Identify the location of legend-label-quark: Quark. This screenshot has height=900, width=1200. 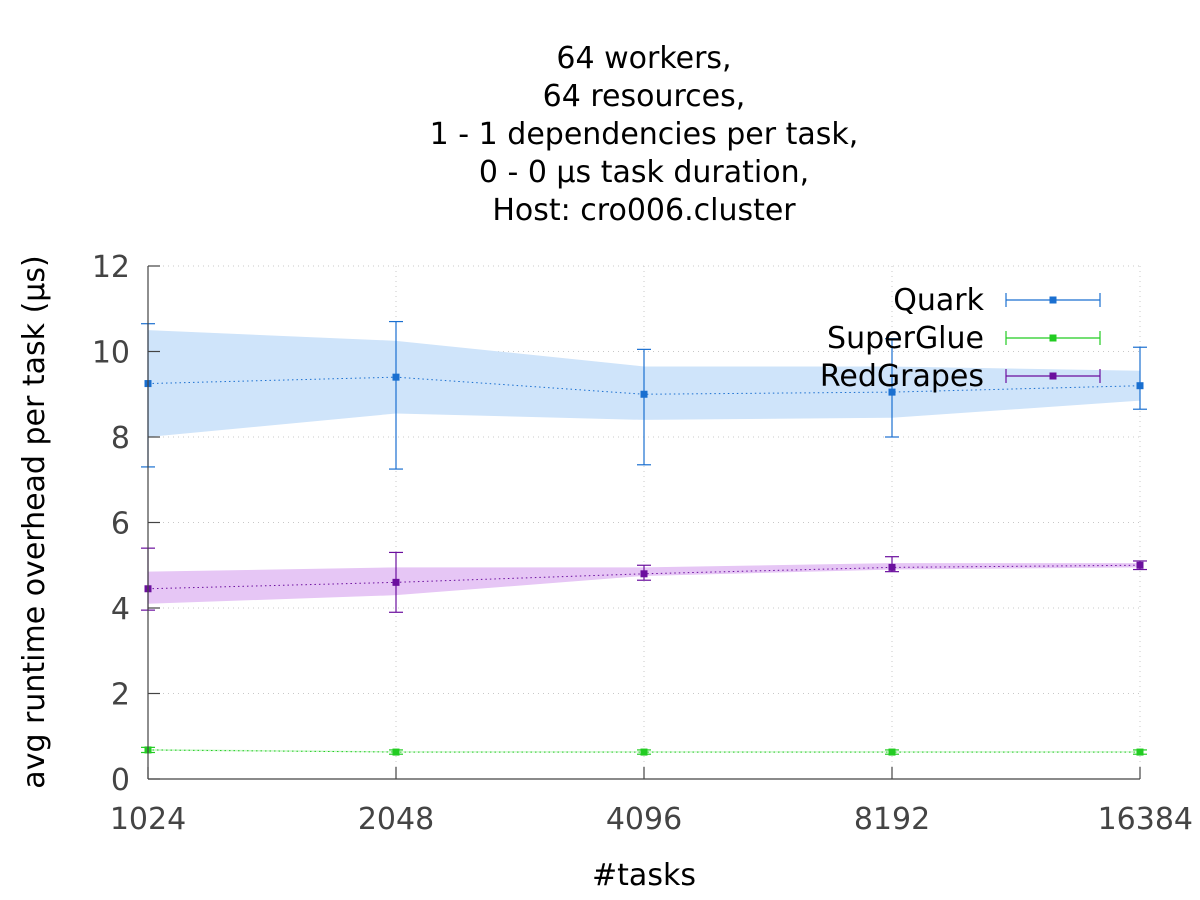
(938, 300).